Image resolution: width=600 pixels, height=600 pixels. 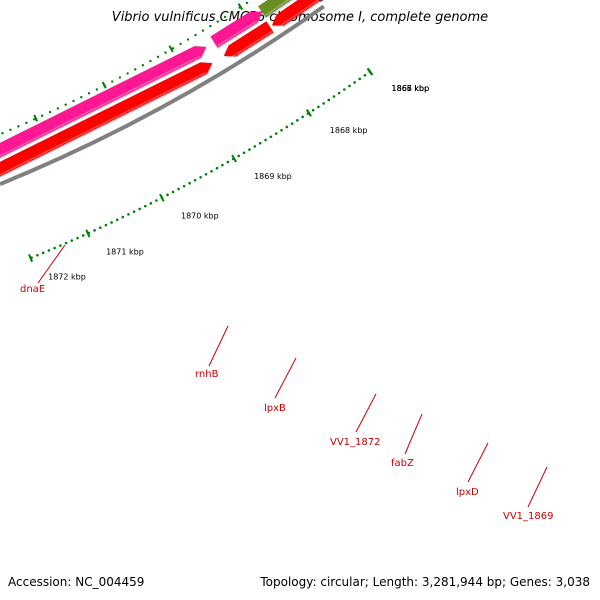 I want to click on gene-feature-fwd-1-highlight, so click(x=103, y=123).